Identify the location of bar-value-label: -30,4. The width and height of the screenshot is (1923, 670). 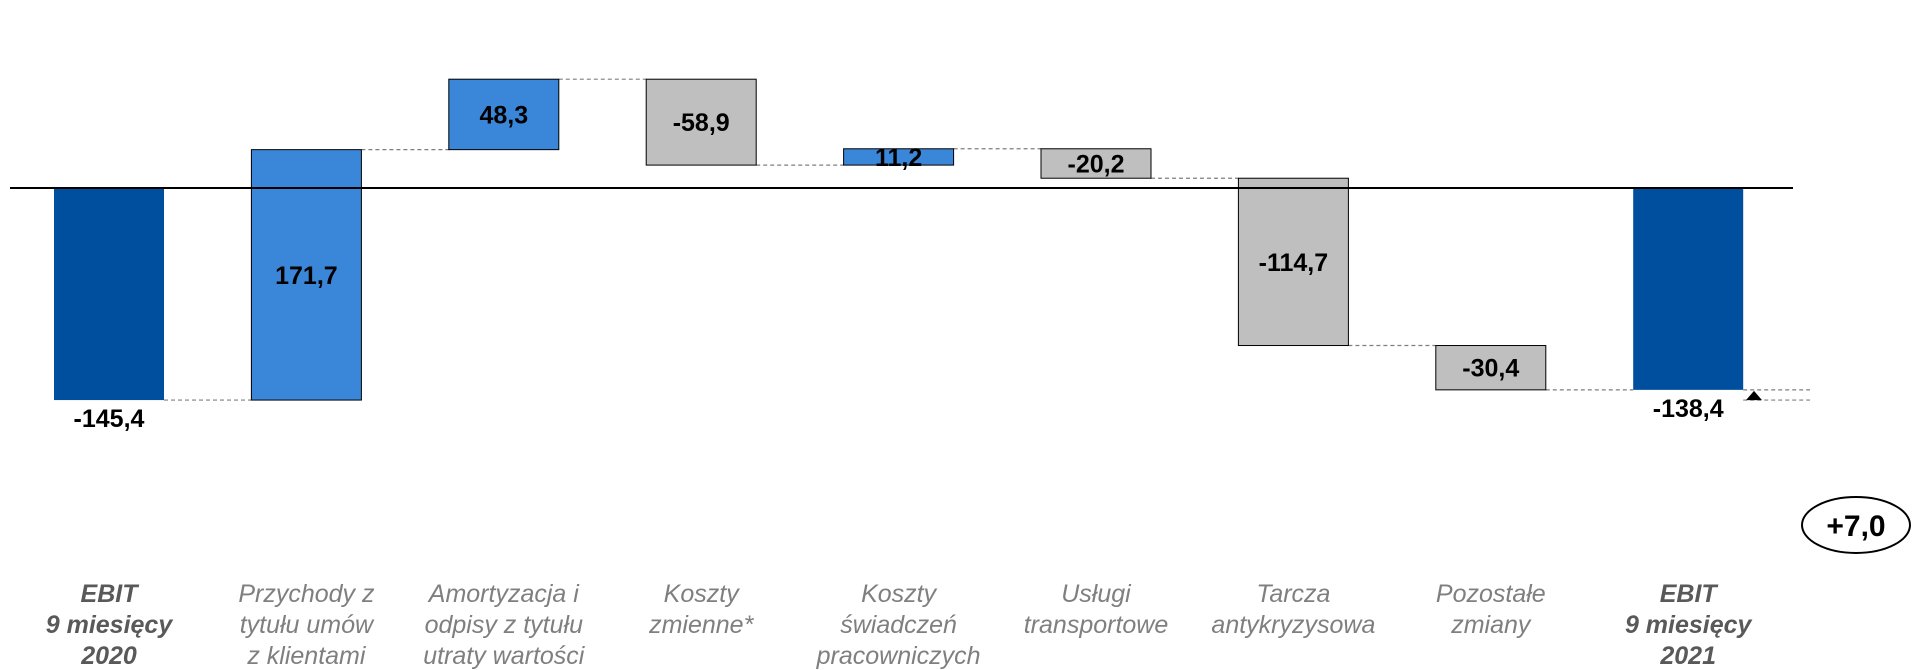
(1490, 369).